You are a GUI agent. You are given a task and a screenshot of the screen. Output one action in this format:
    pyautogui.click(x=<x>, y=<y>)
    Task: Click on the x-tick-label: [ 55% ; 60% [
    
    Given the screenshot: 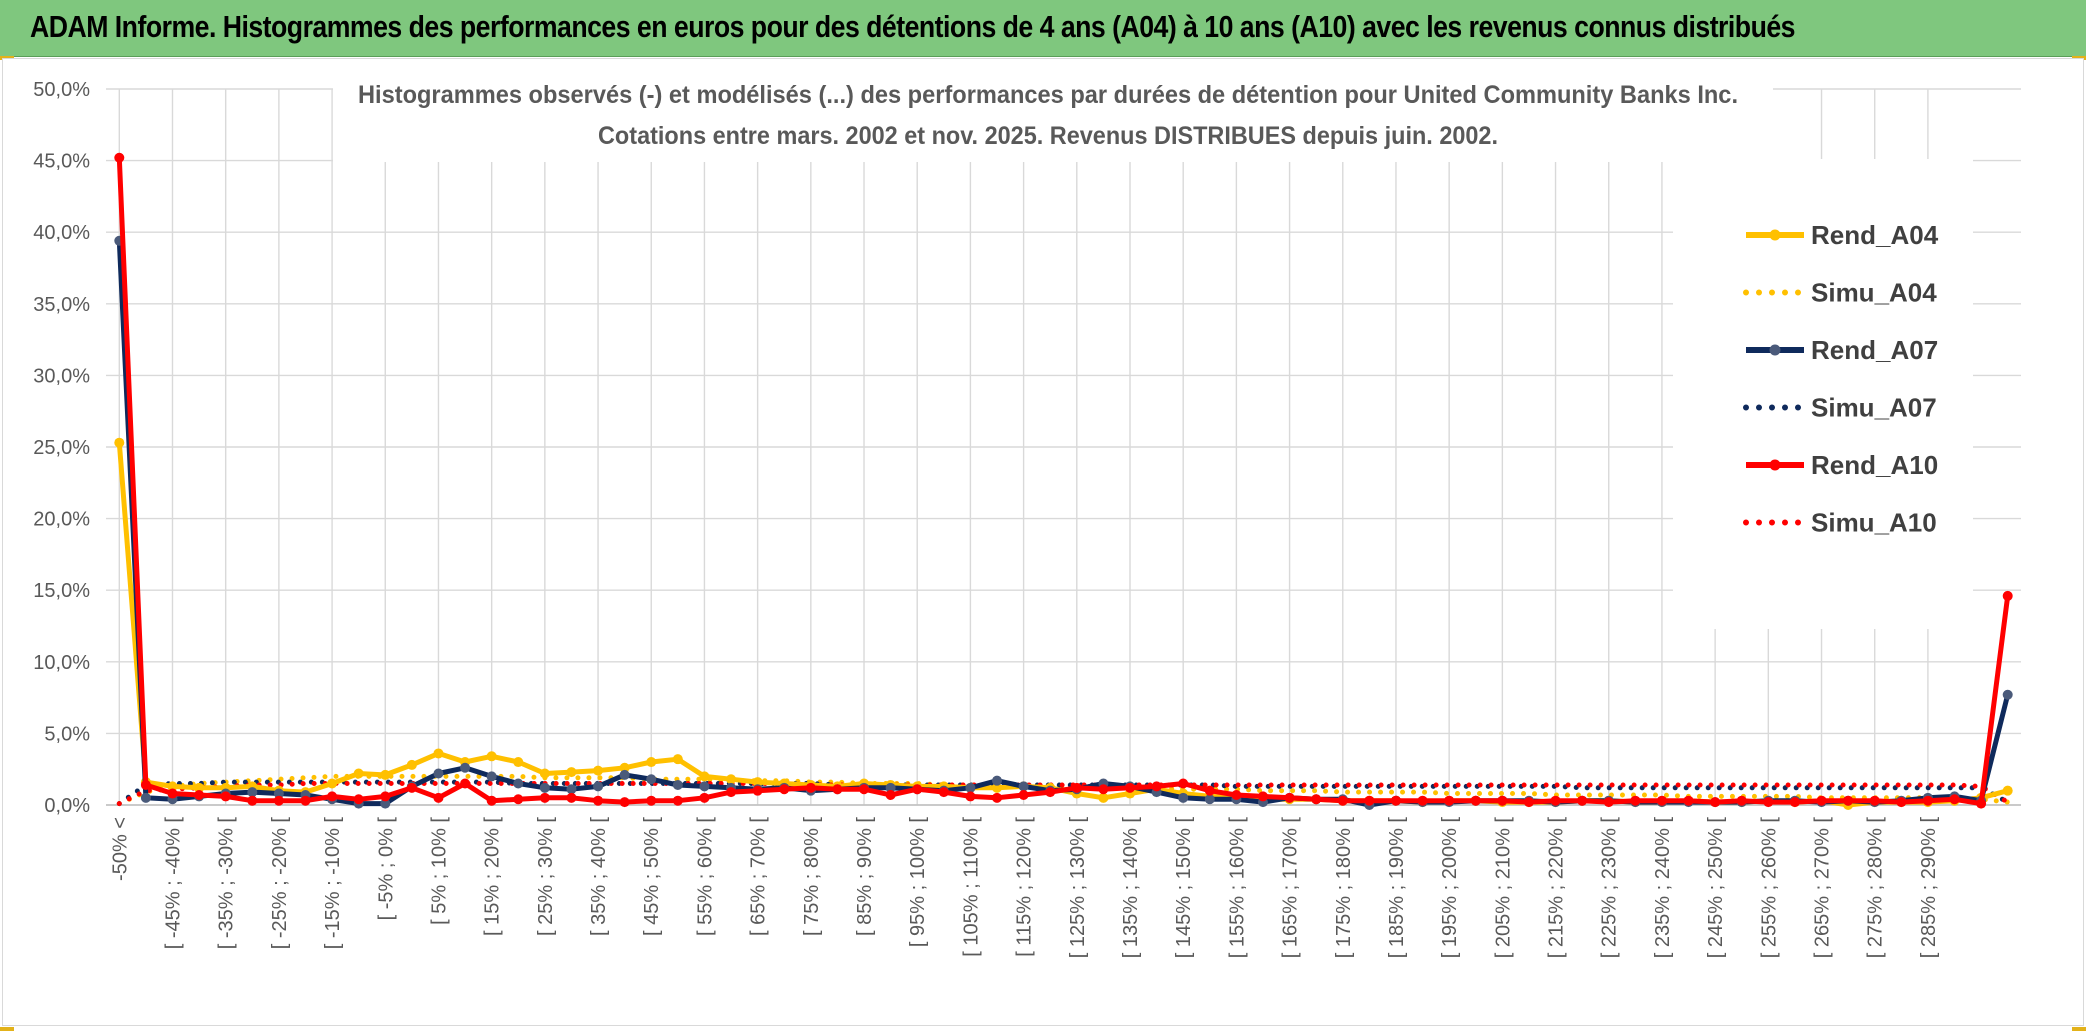 What is the action you would take?
    pyautogui.click(x=705, y=876)
    